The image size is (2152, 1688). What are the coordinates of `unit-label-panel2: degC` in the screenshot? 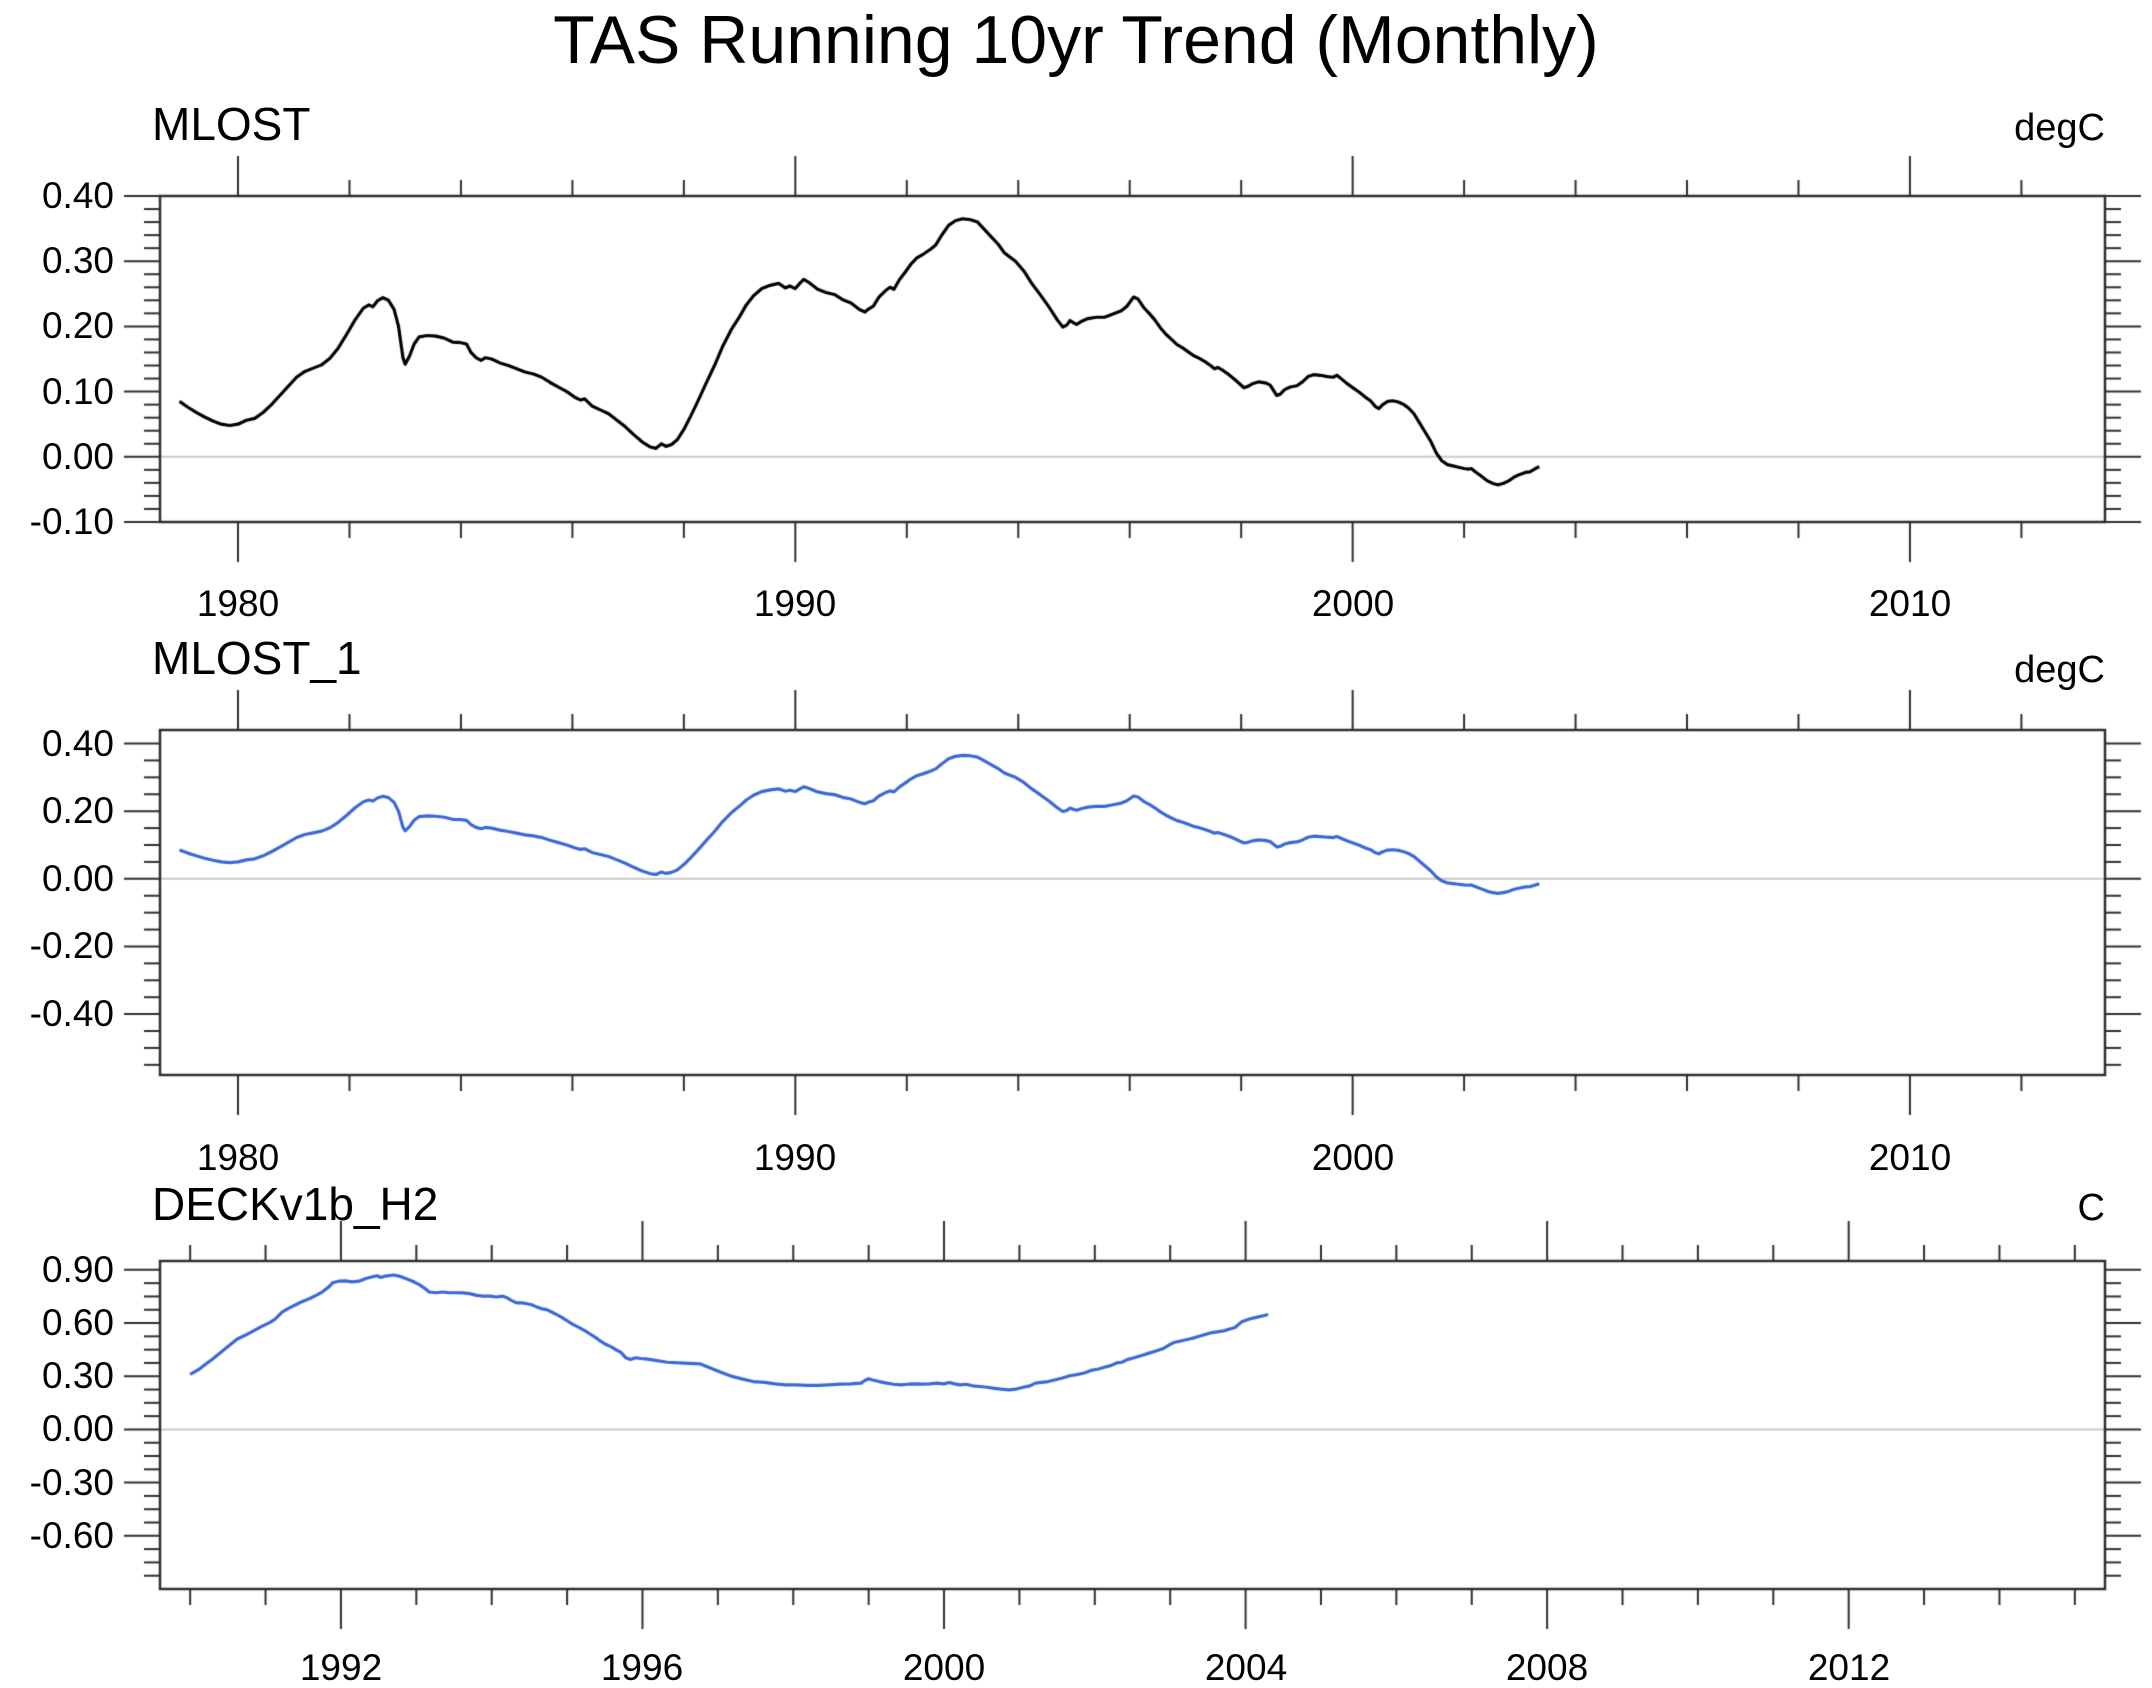 It's located at (2059, 670).